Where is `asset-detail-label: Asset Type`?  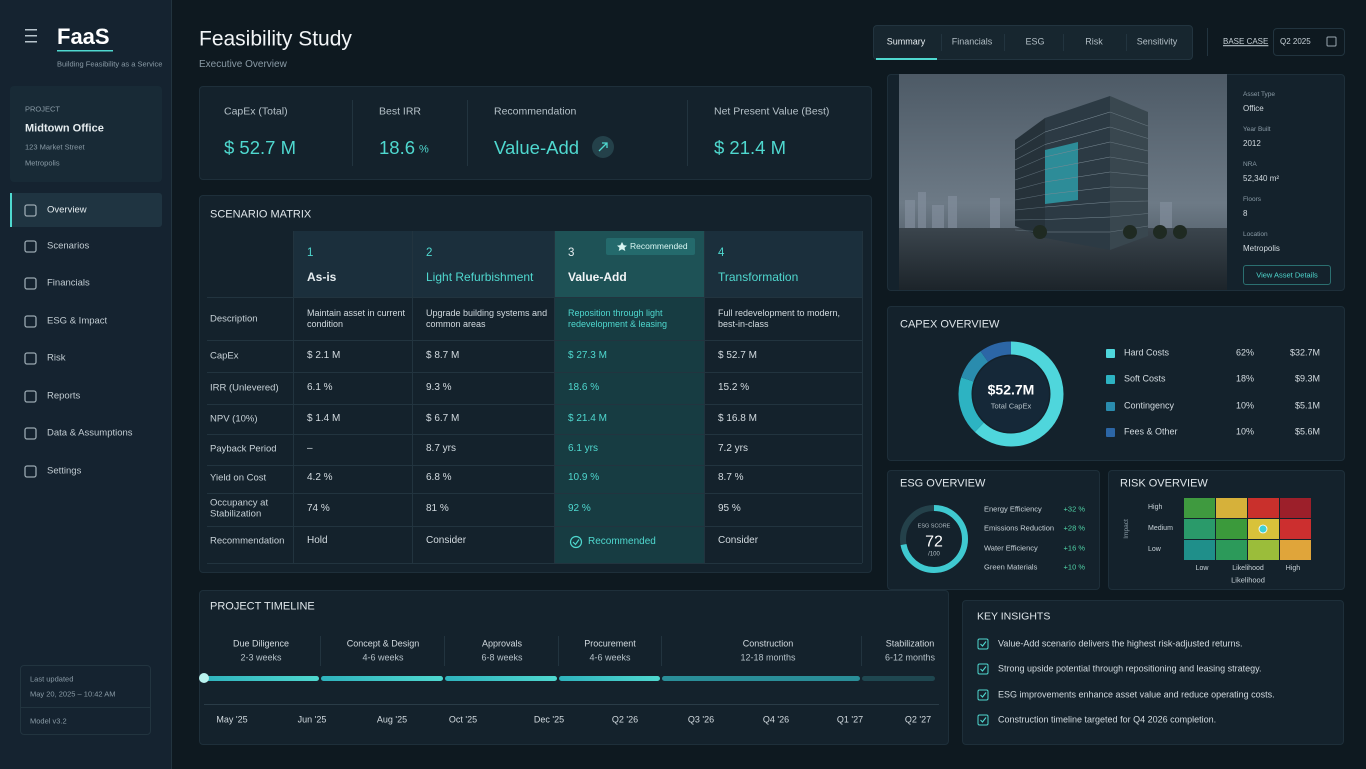 asset-detail-label: Asset Type is located at coordinates (1259, 95).